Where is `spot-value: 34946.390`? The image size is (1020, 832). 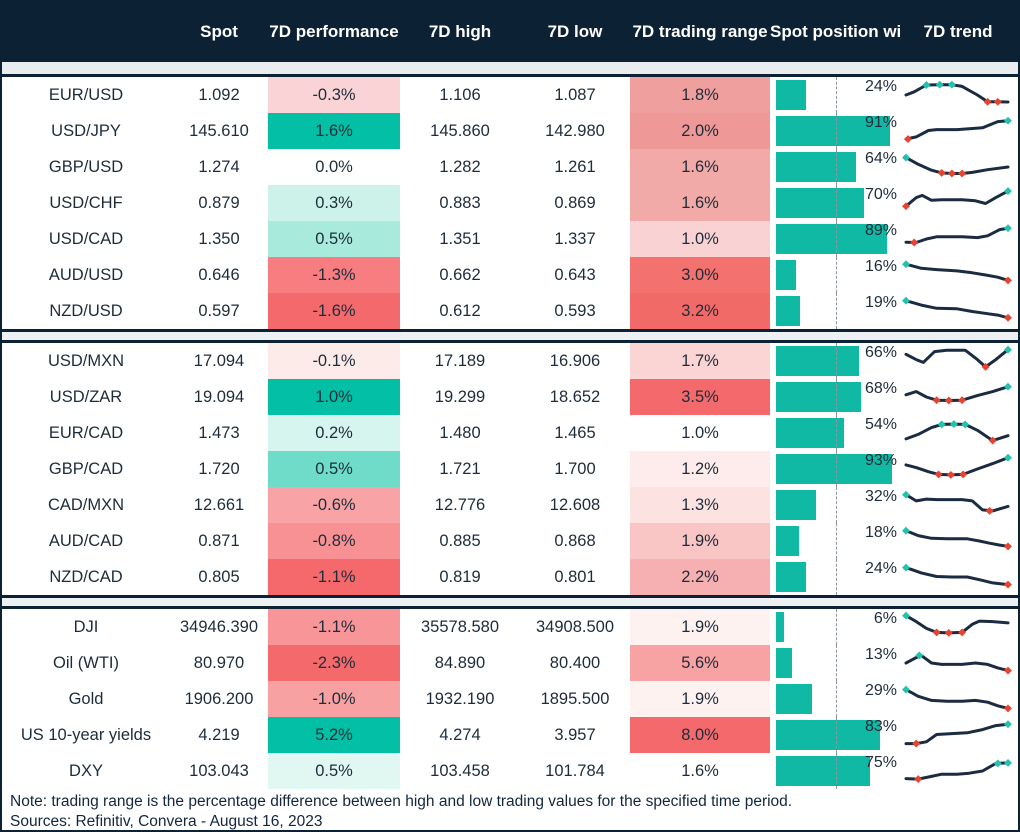
spot-value: 34946.390 is located at coordinates (219, 626).